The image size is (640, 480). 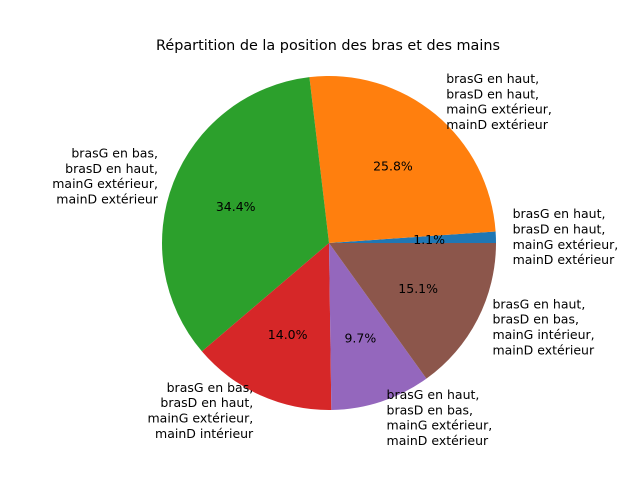 I want to click on slice-percent-label: 14.0%, so click(x=288, y=334).